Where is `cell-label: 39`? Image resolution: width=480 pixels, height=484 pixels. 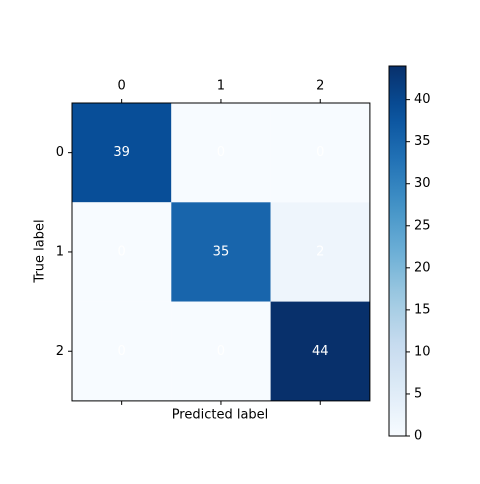 cell-label: 39 is located at coordinates (121, 152).